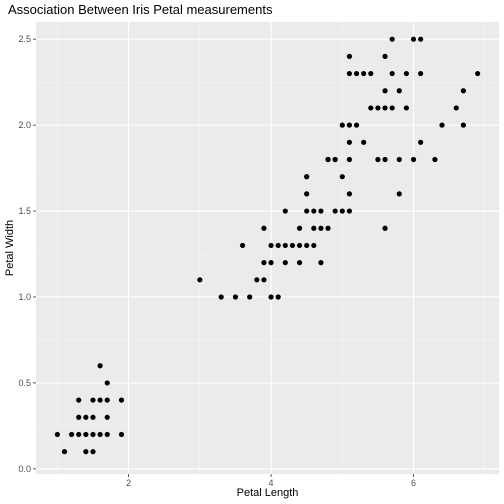  I want to click on x-axis-ticks: 2 4 6, so click(271, 481).